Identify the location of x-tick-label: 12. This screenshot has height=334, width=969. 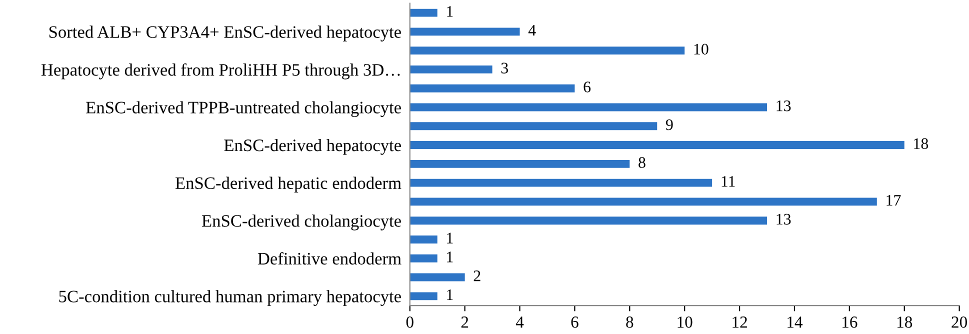
(739, 322).